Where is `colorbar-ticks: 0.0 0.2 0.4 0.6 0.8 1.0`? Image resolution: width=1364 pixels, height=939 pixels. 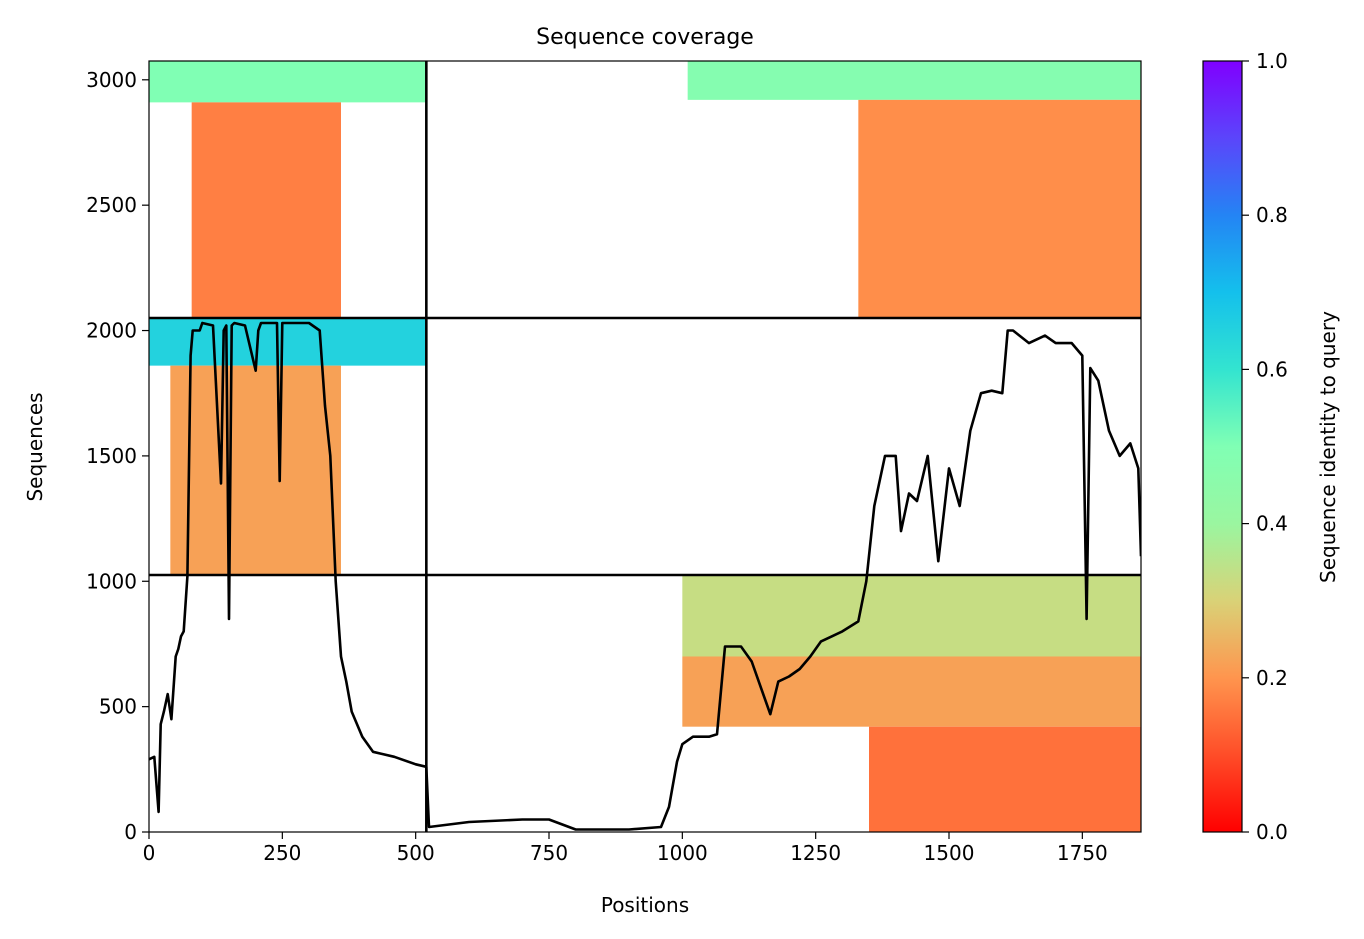 colorbar-ticks: 0.0 0.2 0.4 0.6 0.8 1.0 is located at coordinates (1265, 446).